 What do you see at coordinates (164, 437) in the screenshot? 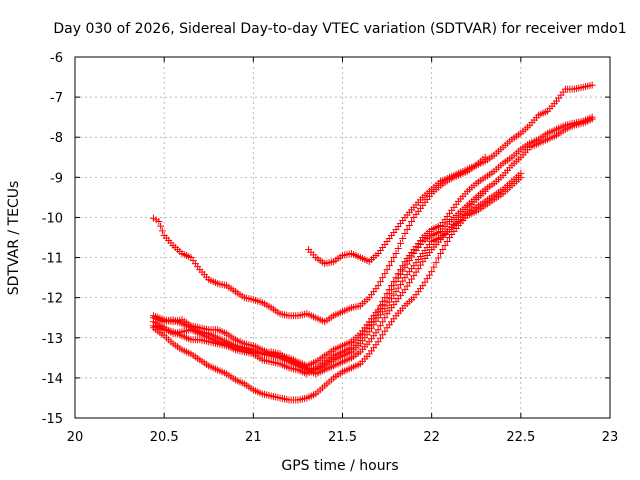
I see `x-tick-label: 20.5` at bounding box center [164, 437].